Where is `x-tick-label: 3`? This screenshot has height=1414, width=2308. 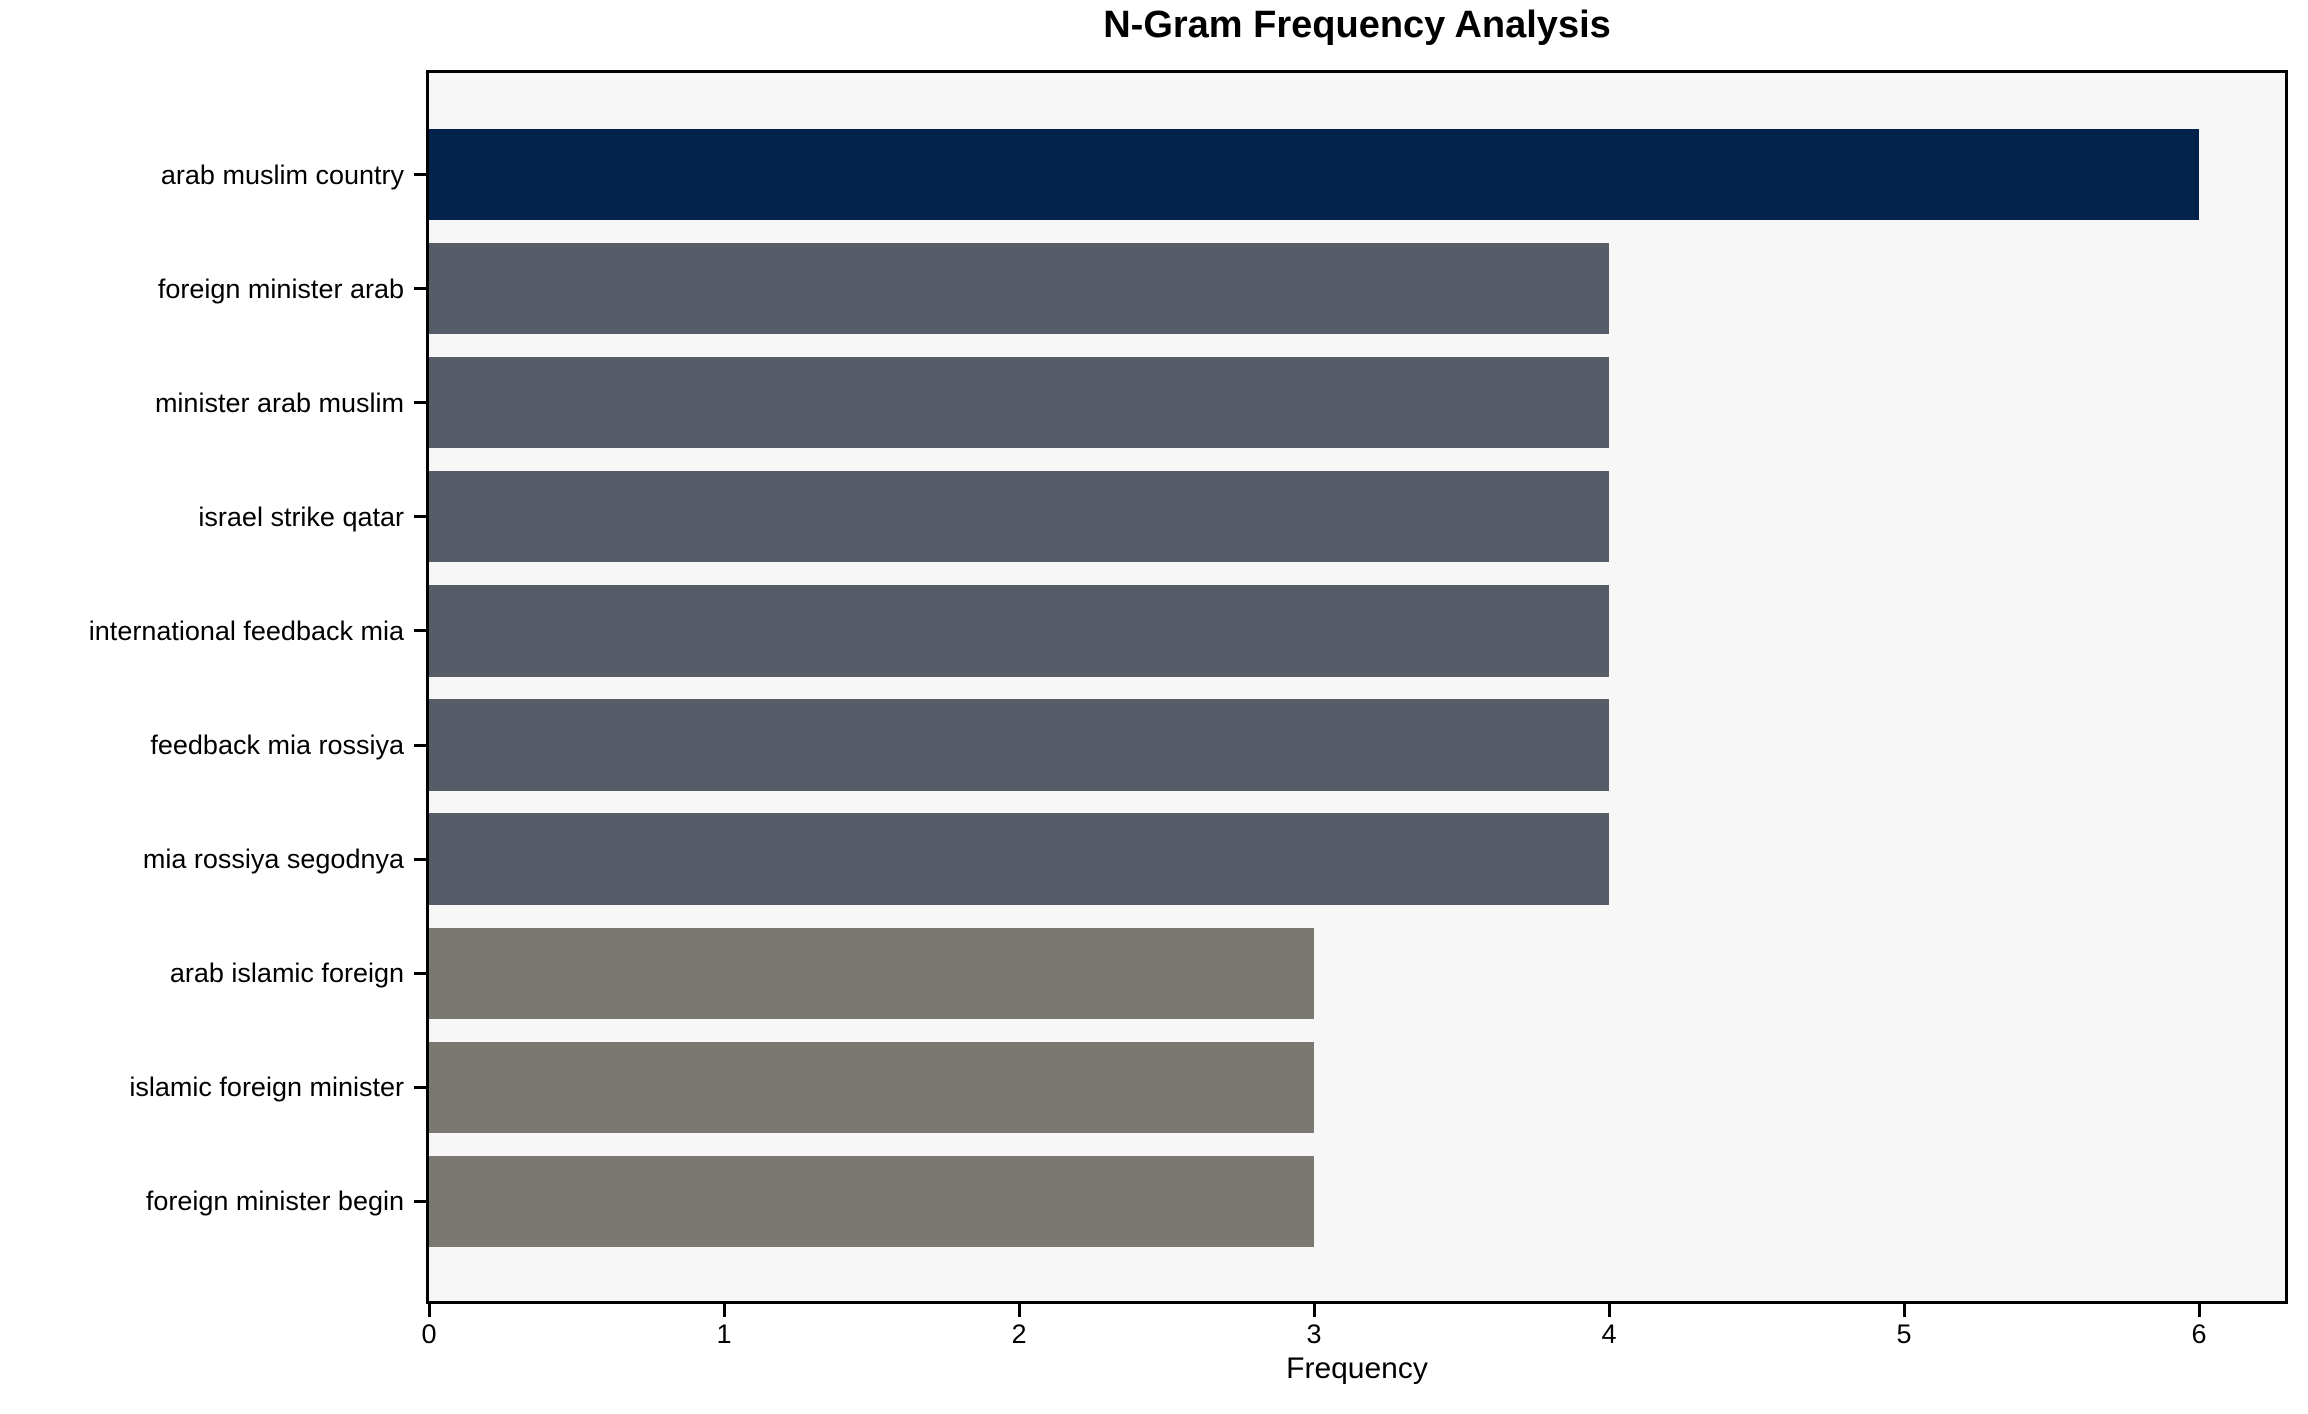 x-tick-label: 3 is located at coordinates (1314, 1334).